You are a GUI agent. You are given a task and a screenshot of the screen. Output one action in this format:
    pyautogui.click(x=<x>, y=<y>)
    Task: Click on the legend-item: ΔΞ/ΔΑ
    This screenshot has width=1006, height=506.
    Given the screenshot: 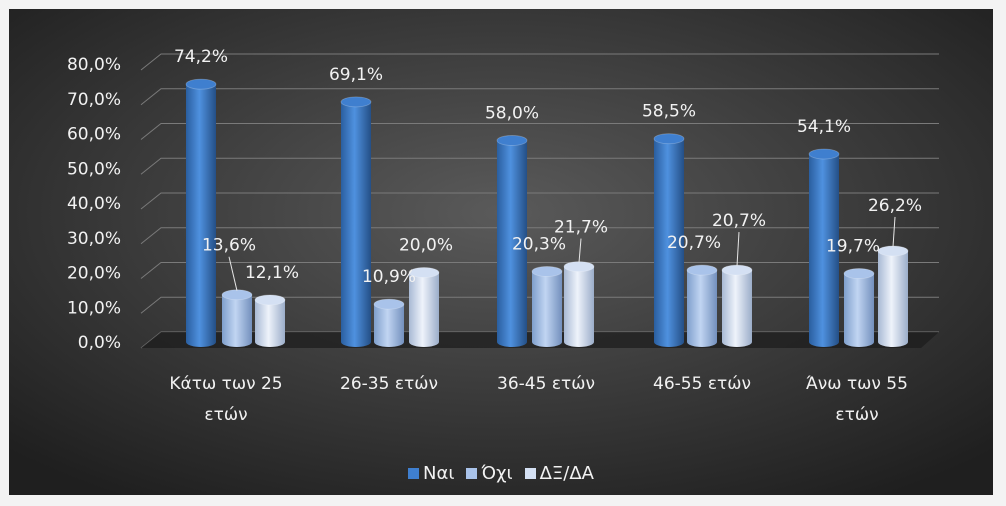 What is the action you would take?
    pyautogui.click(x=559, y=473)
    